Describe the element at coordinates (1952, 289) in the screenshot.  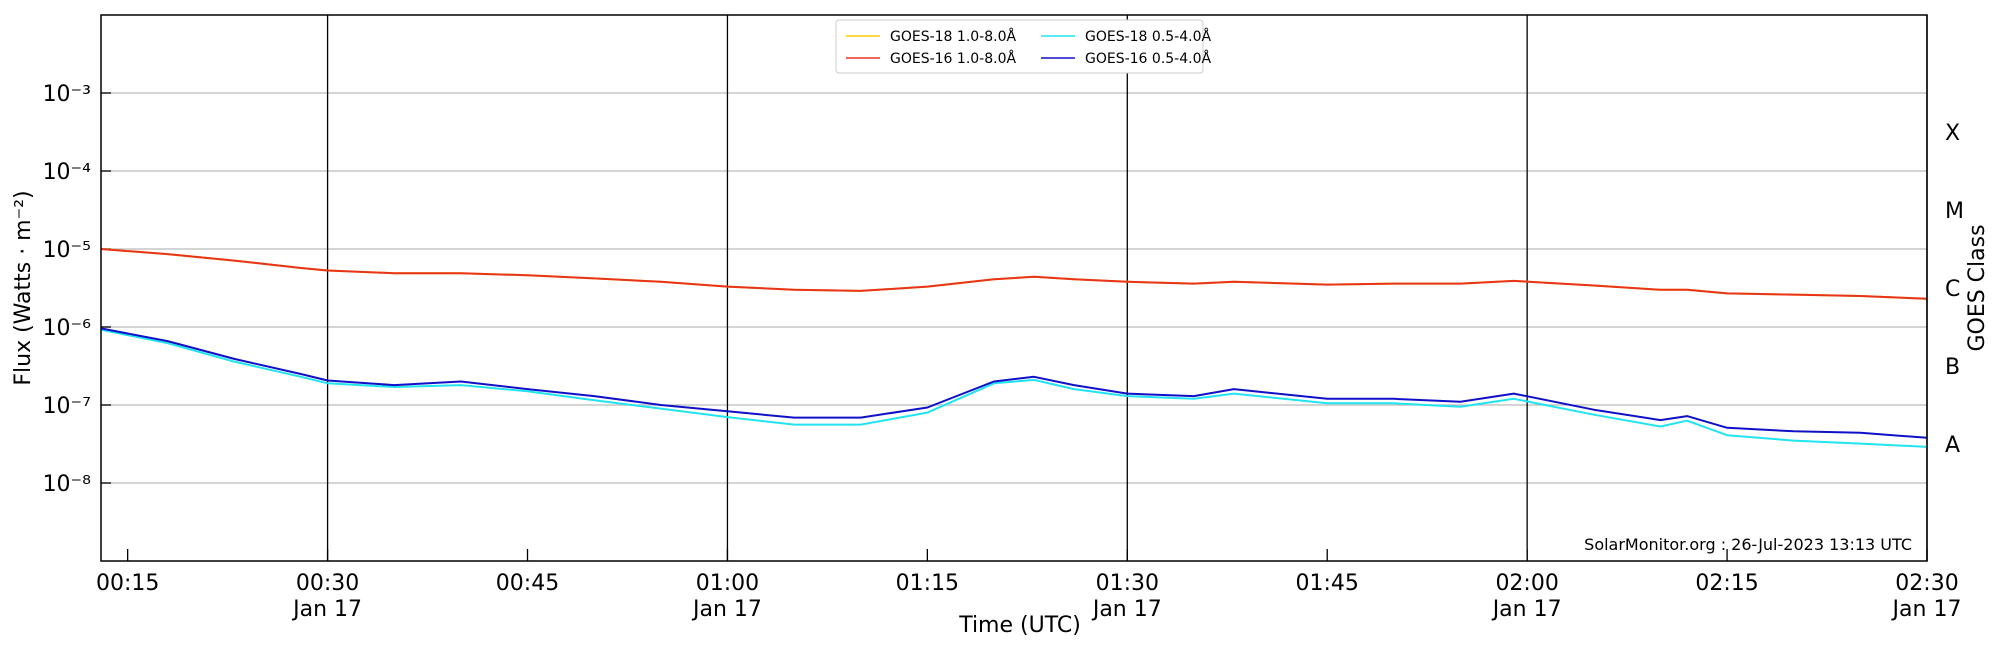
I see `y2-tick-label: C` at that location.